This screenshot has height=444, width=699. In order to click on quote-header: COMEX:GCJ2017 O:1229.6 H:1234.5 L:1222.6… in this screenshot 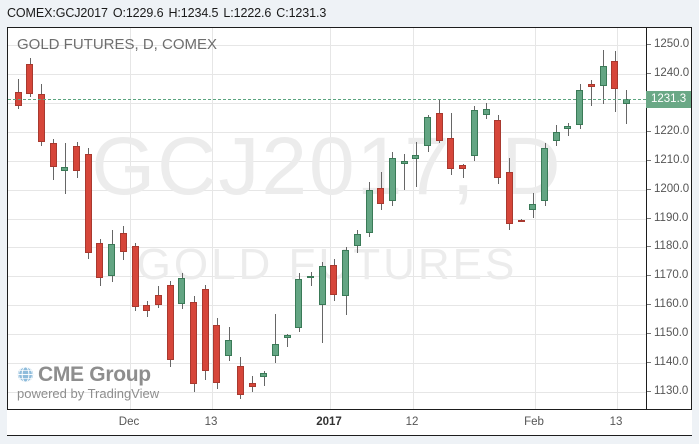, I will do `click(349, 13)`.